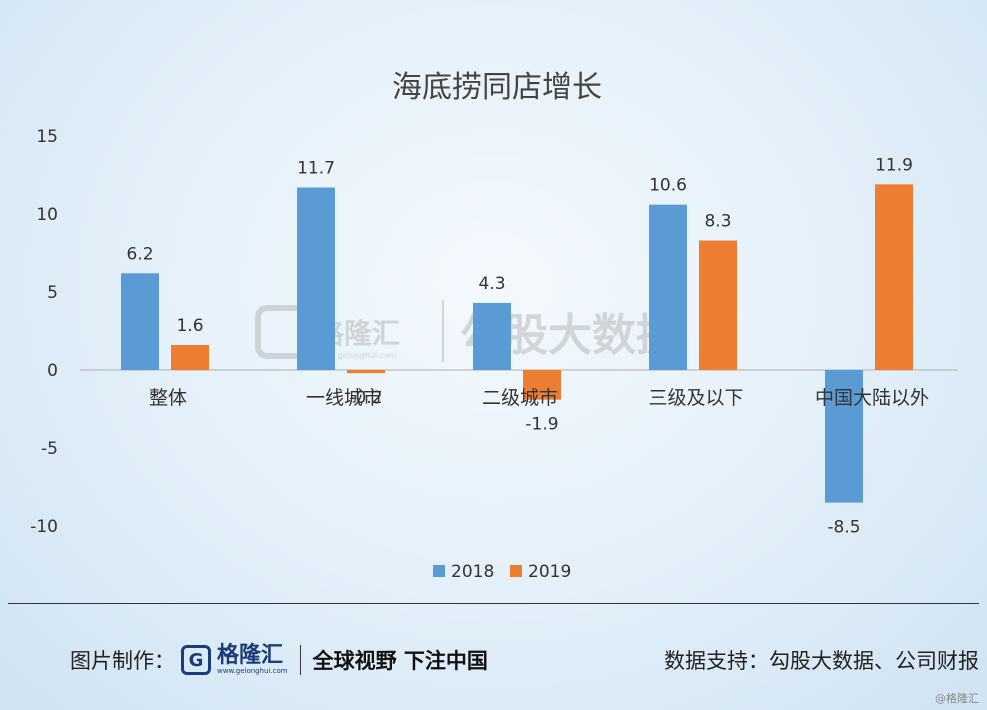 The image size is (987, 710). What do you see at coordinates (122, 661) in the screenshot?
I see `credit-label: 图片制作：` at bounding box center [122, 661].